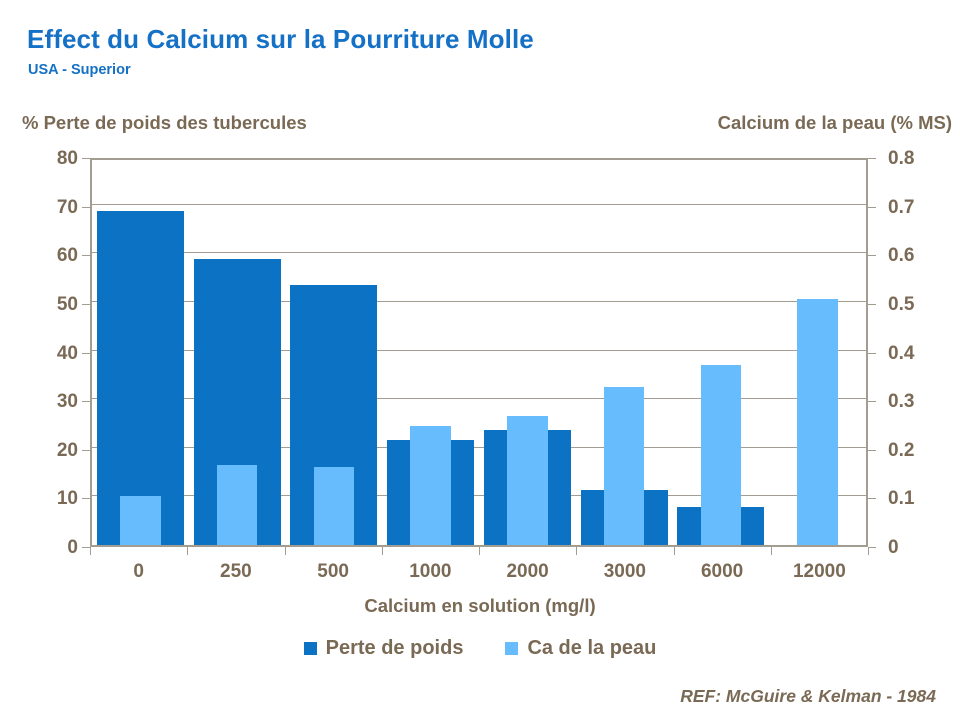 The height and width of the screenshot is (720, 960). What do you see at coordinates (722, 571) in the screenshot?
I see `x-axis-tick-label: 6000` at bounding box center [722, 571].